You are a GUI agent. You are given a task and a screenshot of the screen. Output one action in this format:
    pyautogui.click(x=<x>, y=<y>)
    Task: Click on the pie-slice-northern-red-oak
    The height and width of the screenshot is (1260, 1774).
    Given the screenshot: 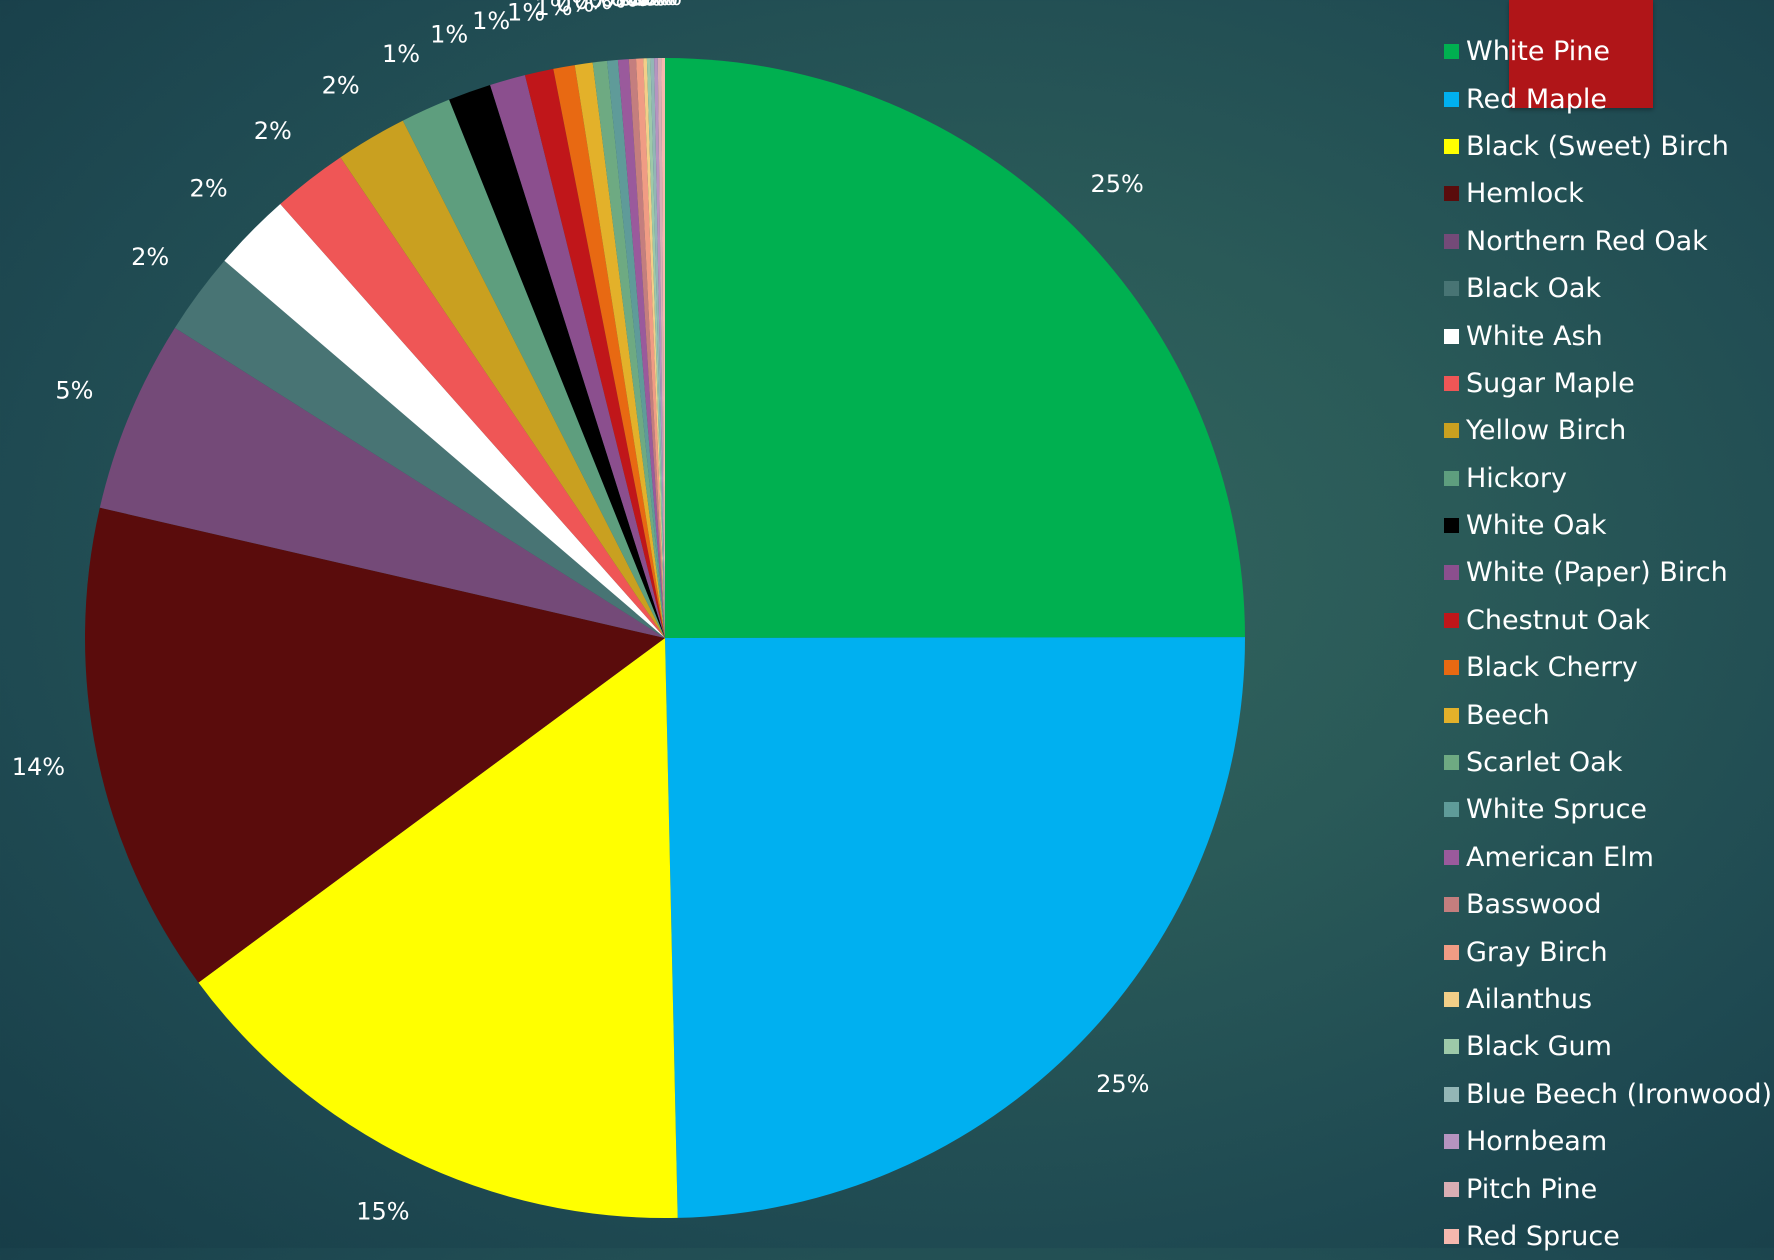 What is the action you would take?
    pyautogui.click(x=382, y=482)
    